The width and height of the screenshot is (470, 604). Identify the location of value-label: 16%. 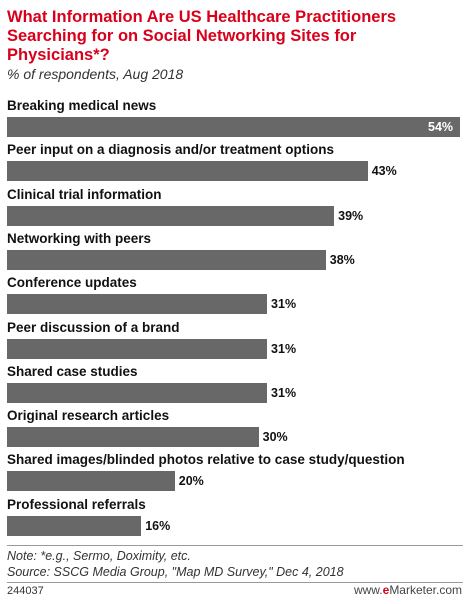
(158, 525).